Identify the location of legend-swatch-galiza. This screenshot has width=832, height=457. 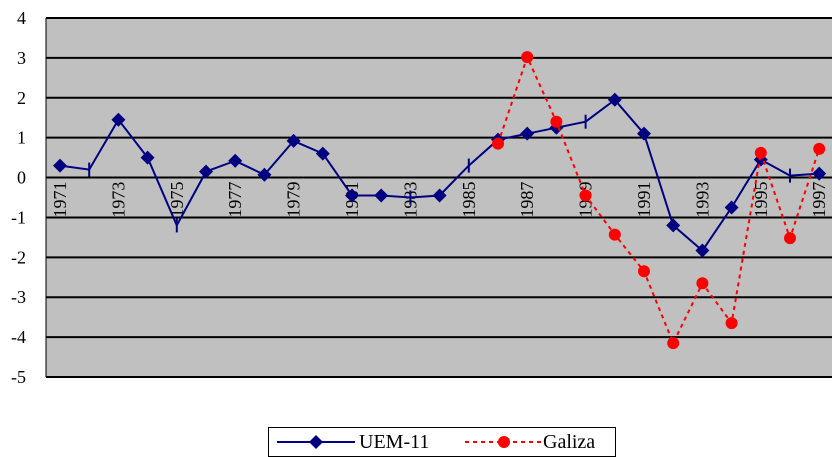
(504, 442).